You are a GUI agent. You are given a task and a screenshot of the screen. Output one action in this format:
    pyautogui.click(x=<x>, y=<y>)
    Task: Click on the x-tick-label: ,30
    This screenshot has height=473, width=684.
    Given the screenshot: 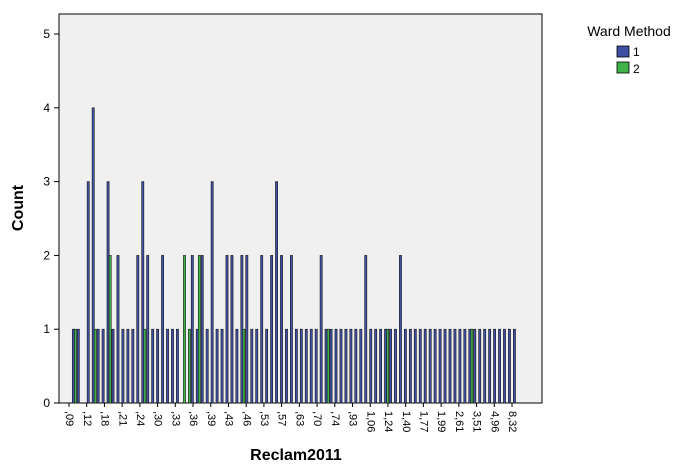 What is the action you would take?
    pyautogui.click(x=158, y=418)
    